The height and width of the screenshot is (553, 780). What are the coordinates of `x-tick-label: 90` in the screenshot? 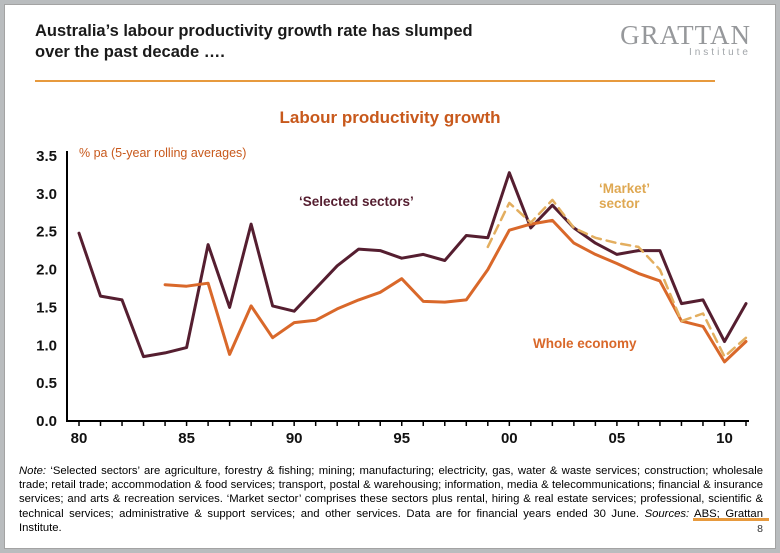 It's located at (294, 438).